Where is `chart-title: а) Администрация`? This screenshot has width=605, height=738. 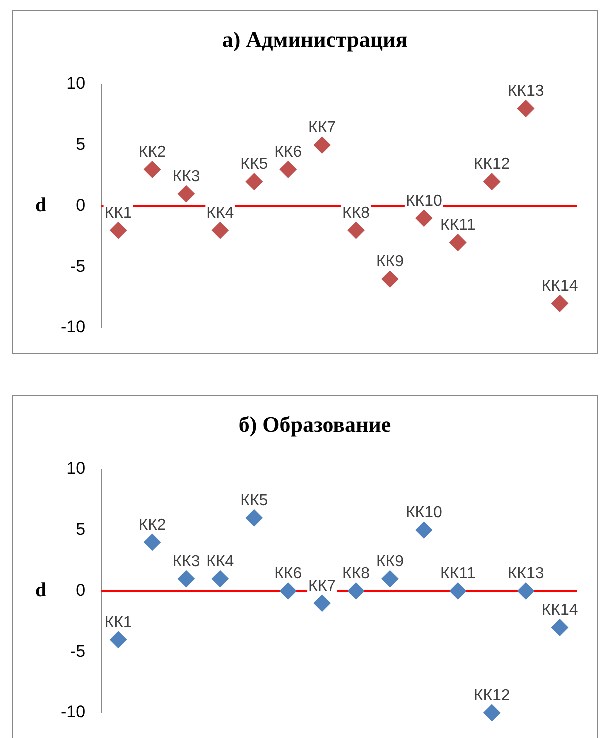 chart-title: а) Администрация is located at coordinates (315, 39).